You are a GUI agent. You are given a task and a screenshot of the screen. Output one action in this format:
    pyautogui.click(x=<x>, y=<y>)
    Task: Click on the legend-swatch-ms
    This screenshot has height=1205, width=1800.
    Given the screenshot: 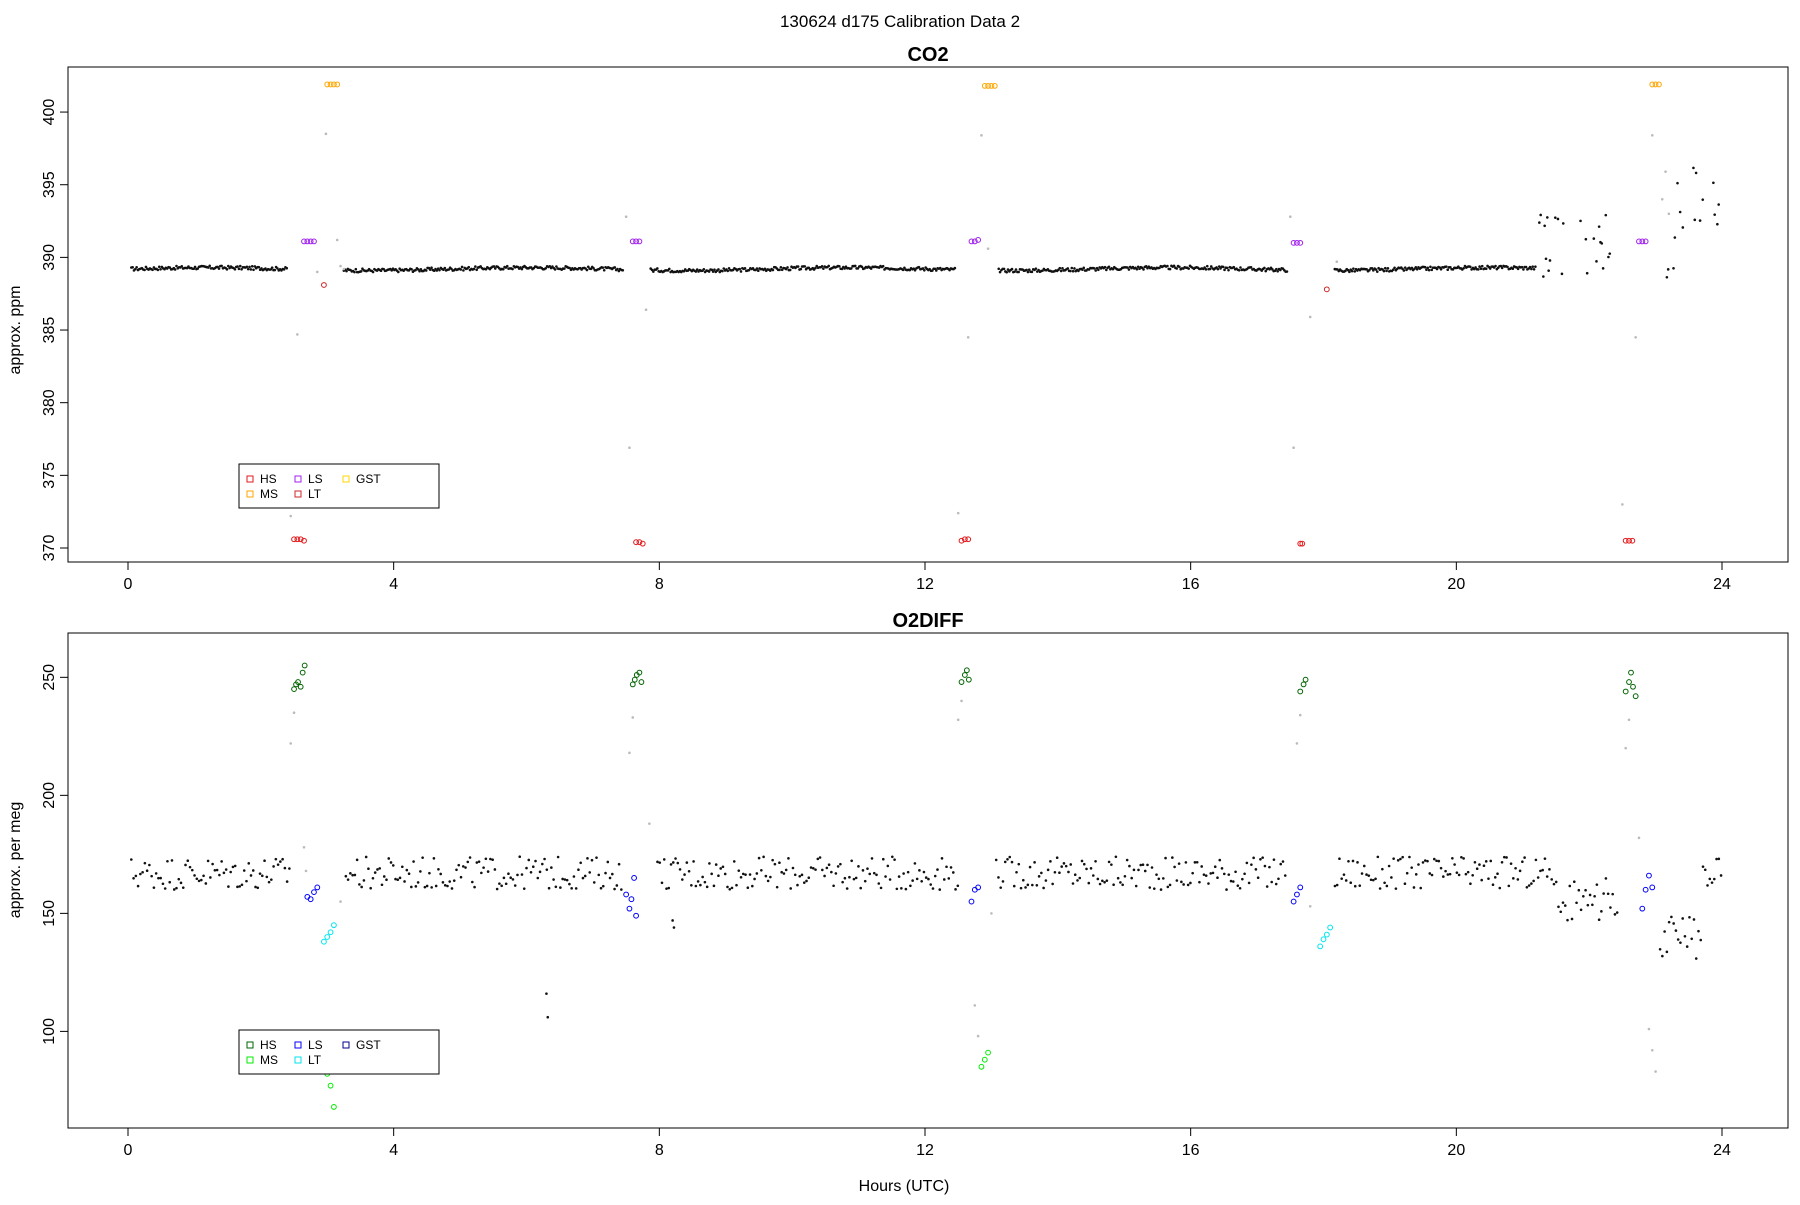 What is the action you would take?
    pyautogui.click(x=250, y=1060)
    